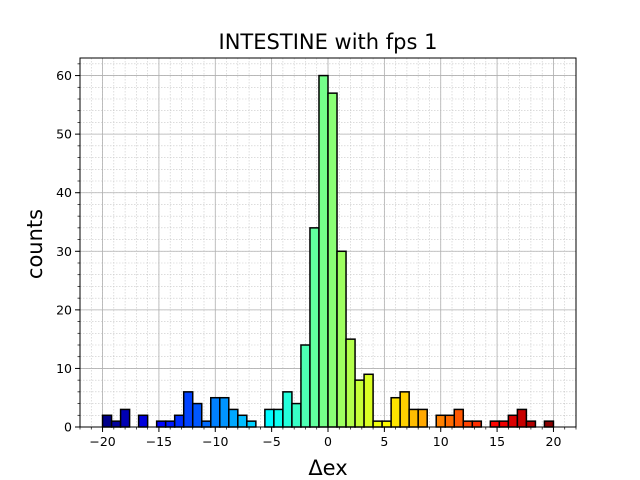 This screenshot has height=480, width=640. I want to click on x-axis-label: Δex, so click(327, 468).